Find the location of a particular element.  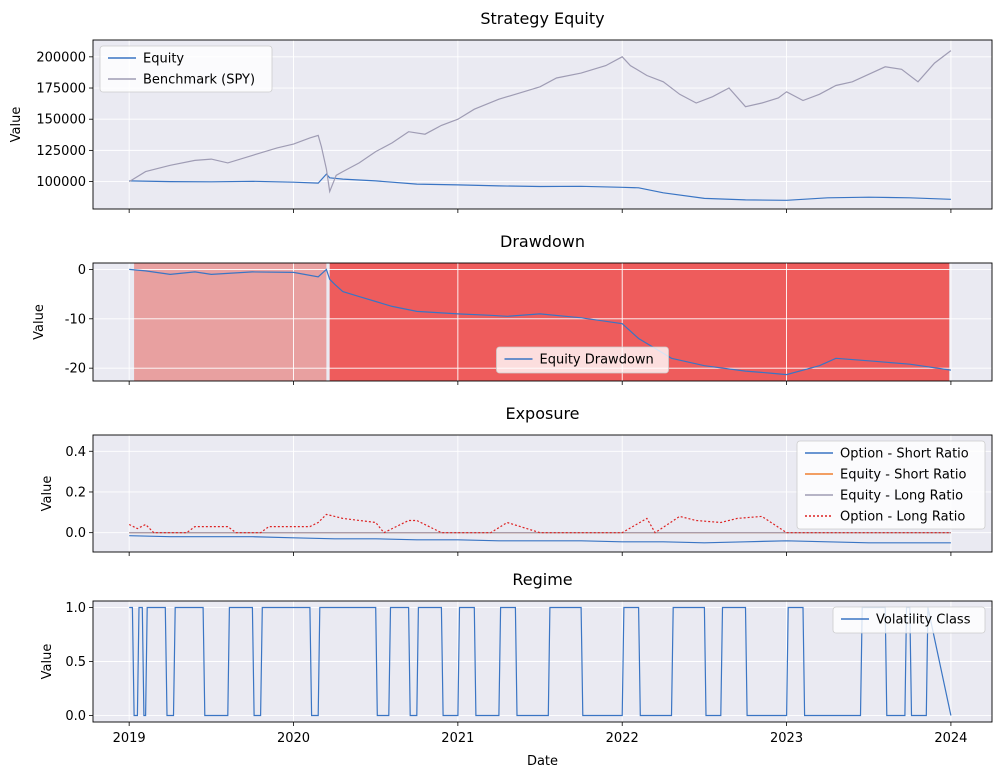

y-tick-label: 150000 is located at coordinates (61, 120).